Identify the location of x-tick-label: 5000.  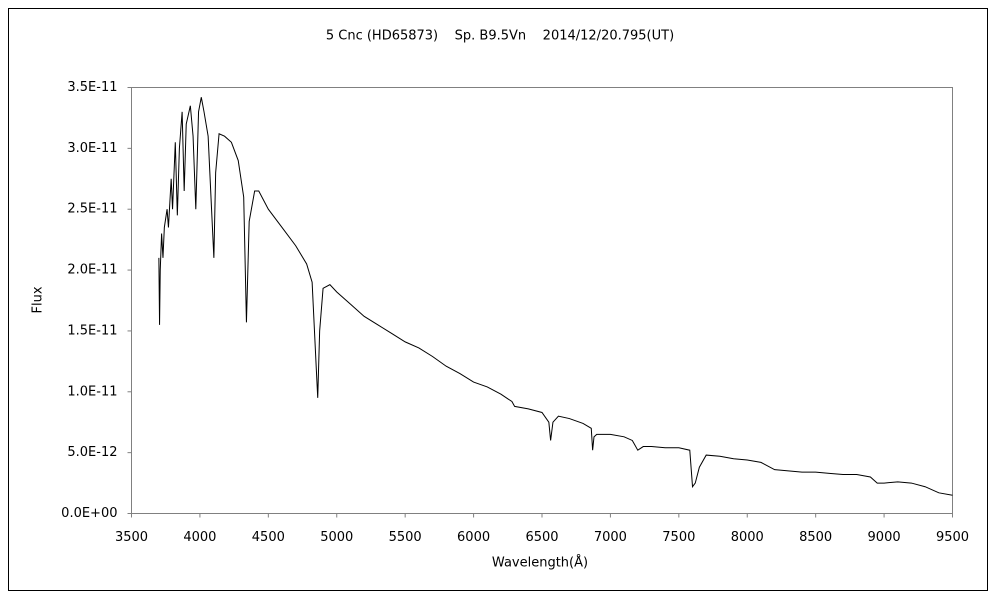
(336, 537).